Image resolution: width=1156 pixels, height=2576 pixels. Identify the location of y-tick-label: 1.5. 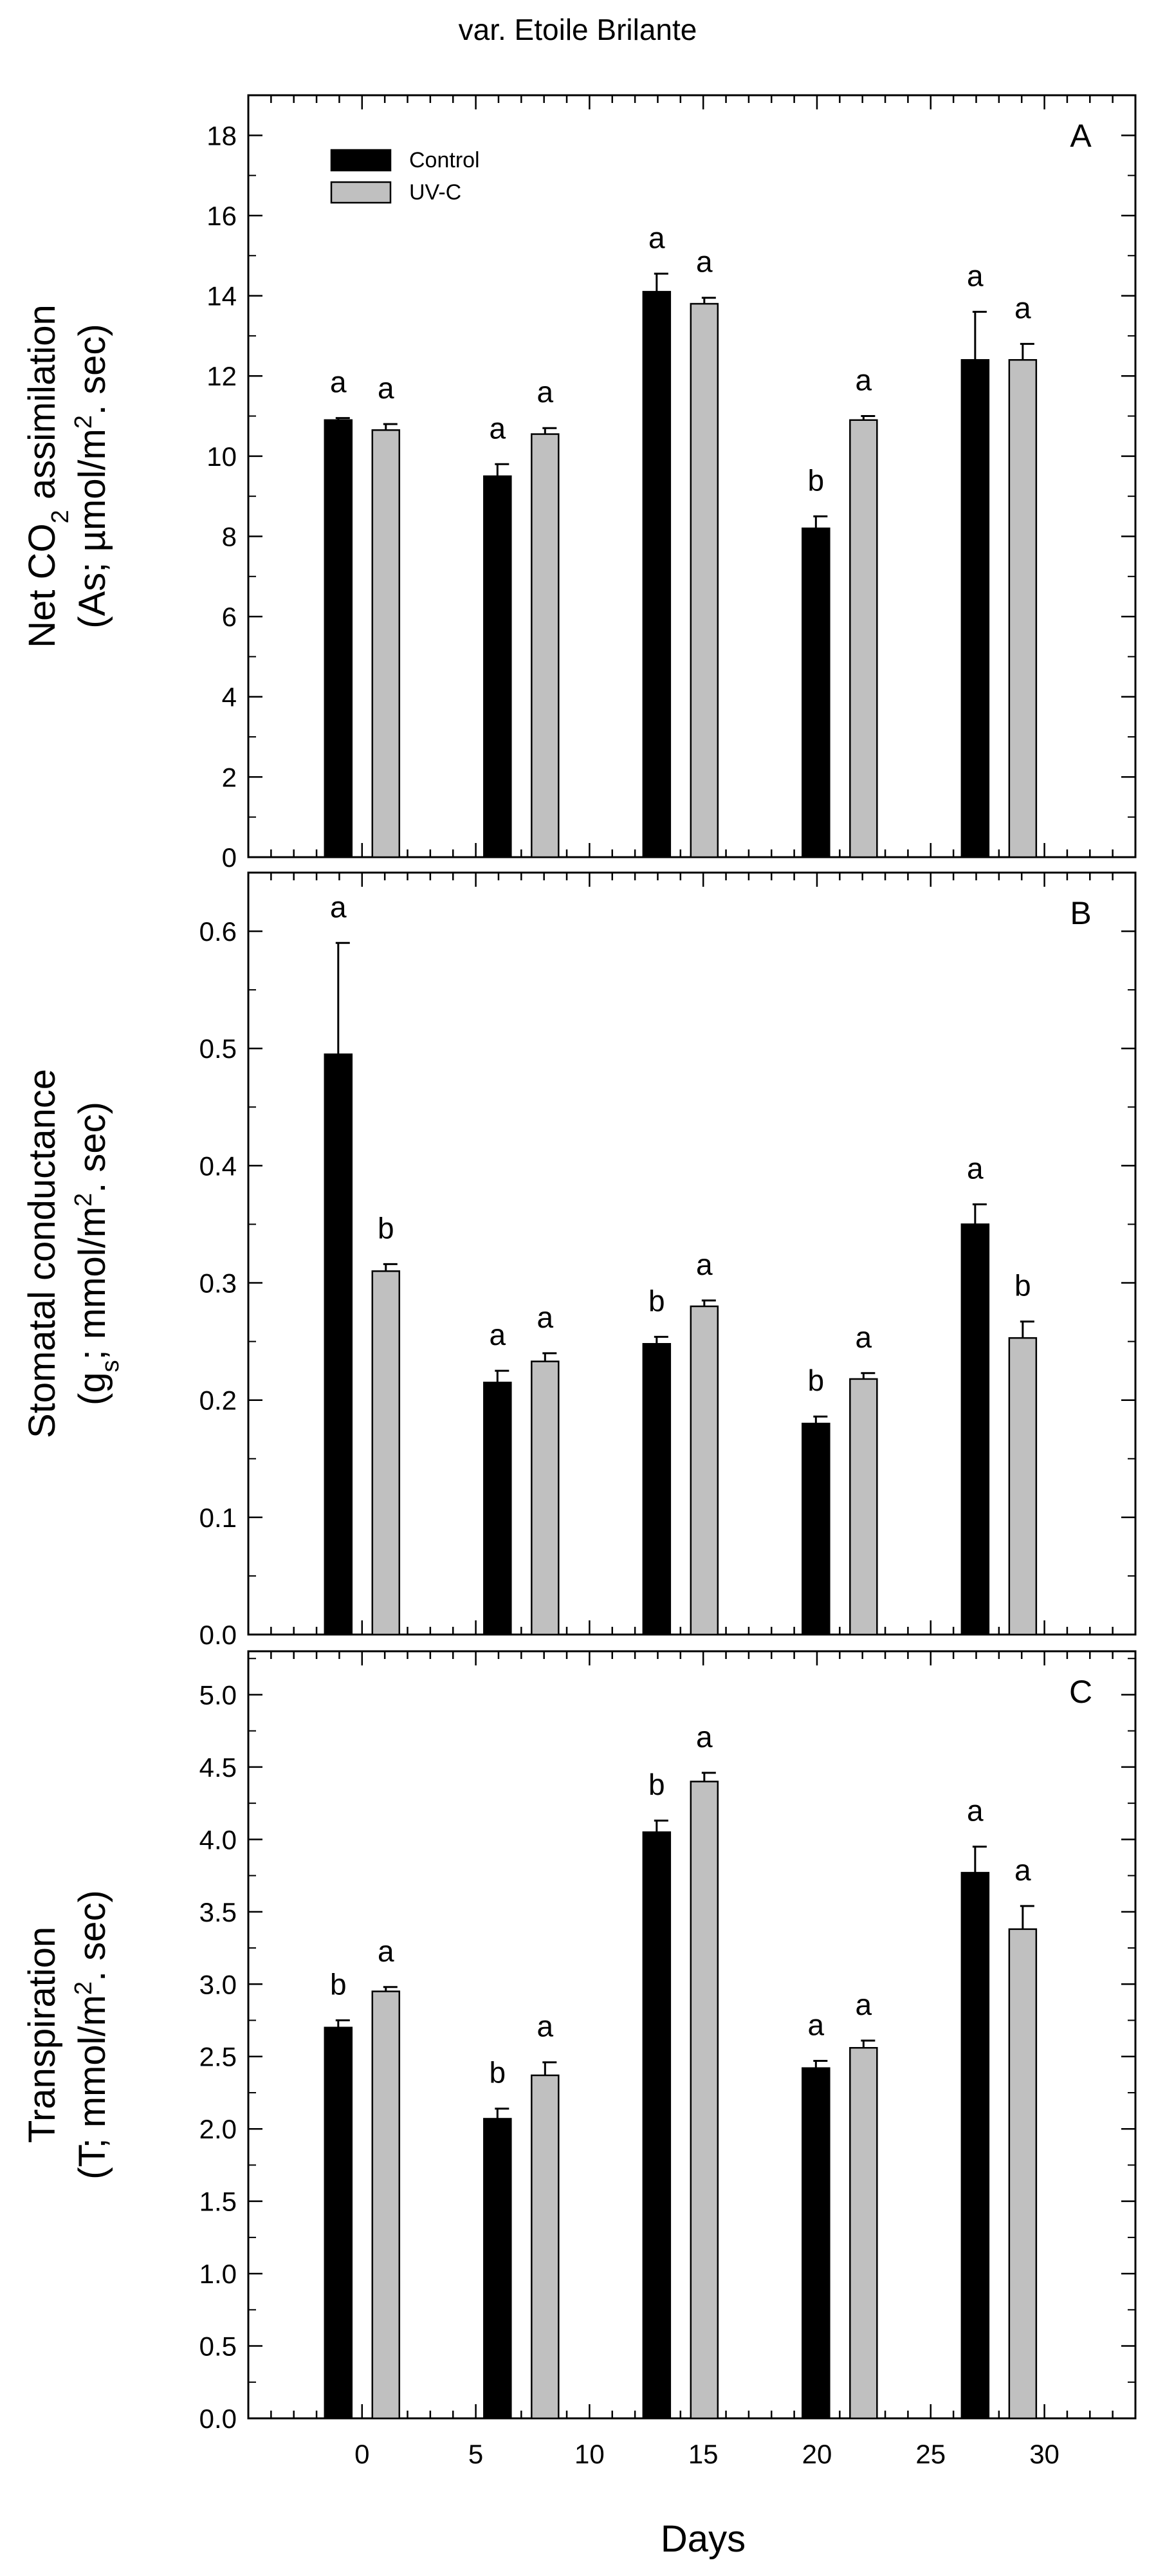
(218, 2202).